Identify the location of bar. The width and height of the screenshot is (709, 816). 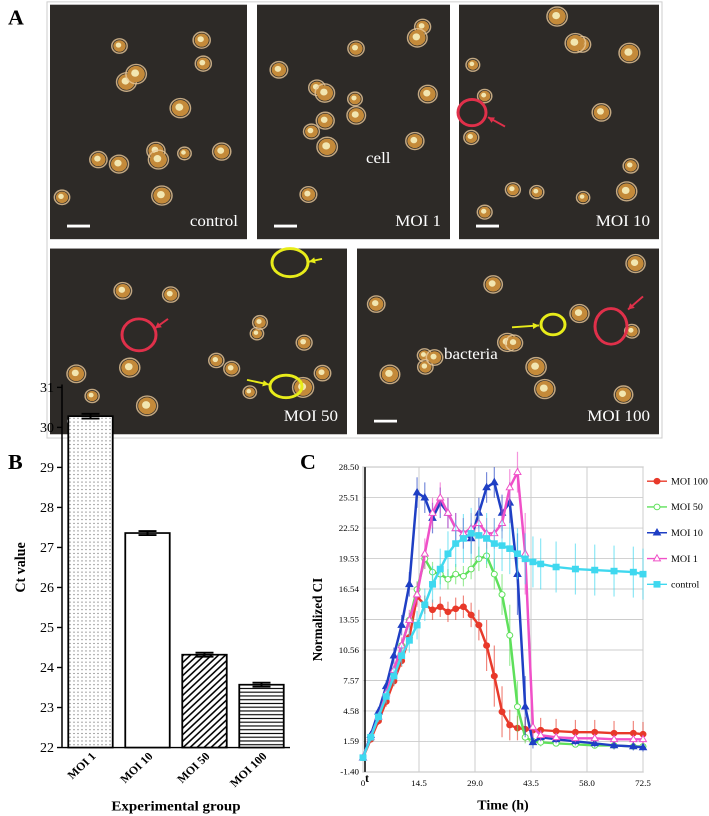
(204, 701).